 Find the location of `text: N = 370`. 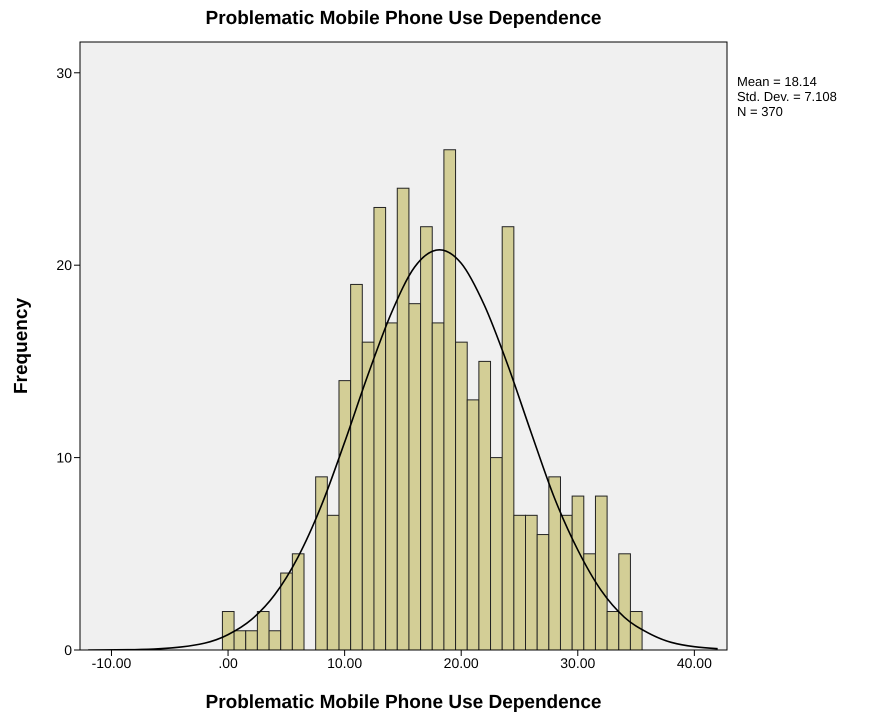

text: N = 370 is located at coordinates (760, 111).